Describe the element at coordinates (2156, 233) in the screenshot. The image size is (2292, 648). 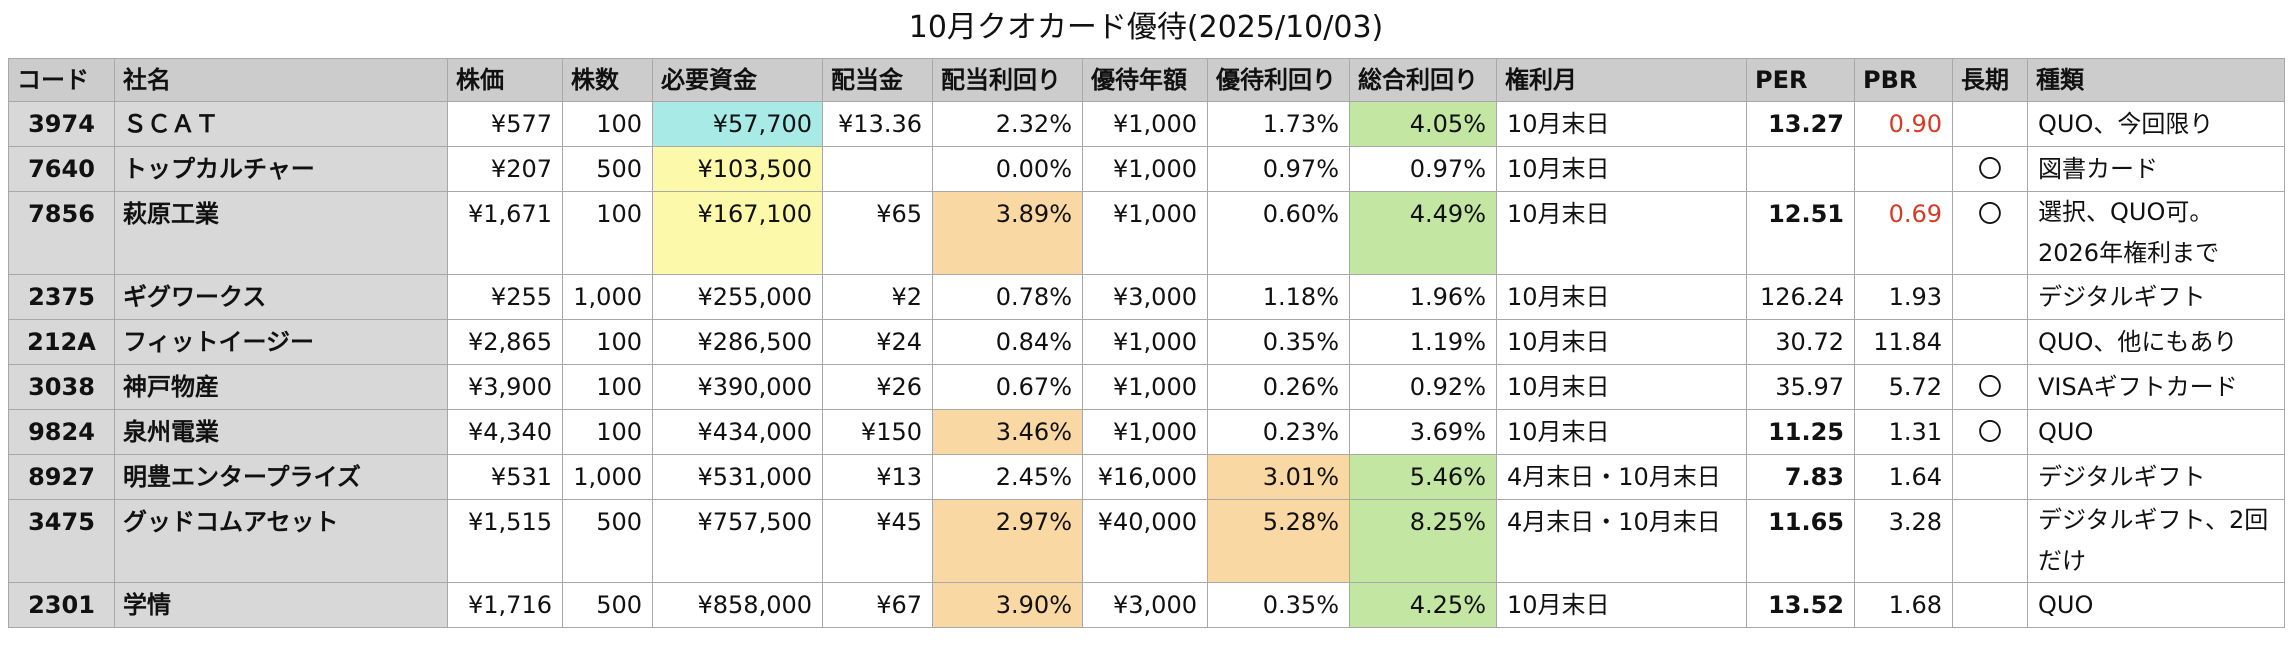
I see `cell-type: 選択、QUO可。2026年権利まで` at that location.